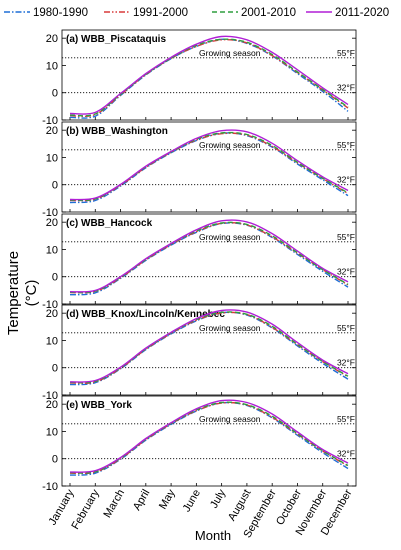  I want to click on x-tick-label: March, so click(114, 504).